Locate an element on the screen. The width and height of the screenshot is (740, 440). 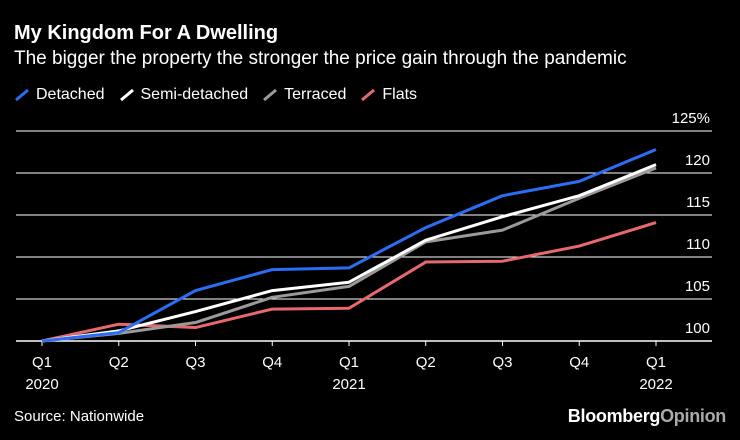
legend-item: Detached is located at coordinates (59, 95).